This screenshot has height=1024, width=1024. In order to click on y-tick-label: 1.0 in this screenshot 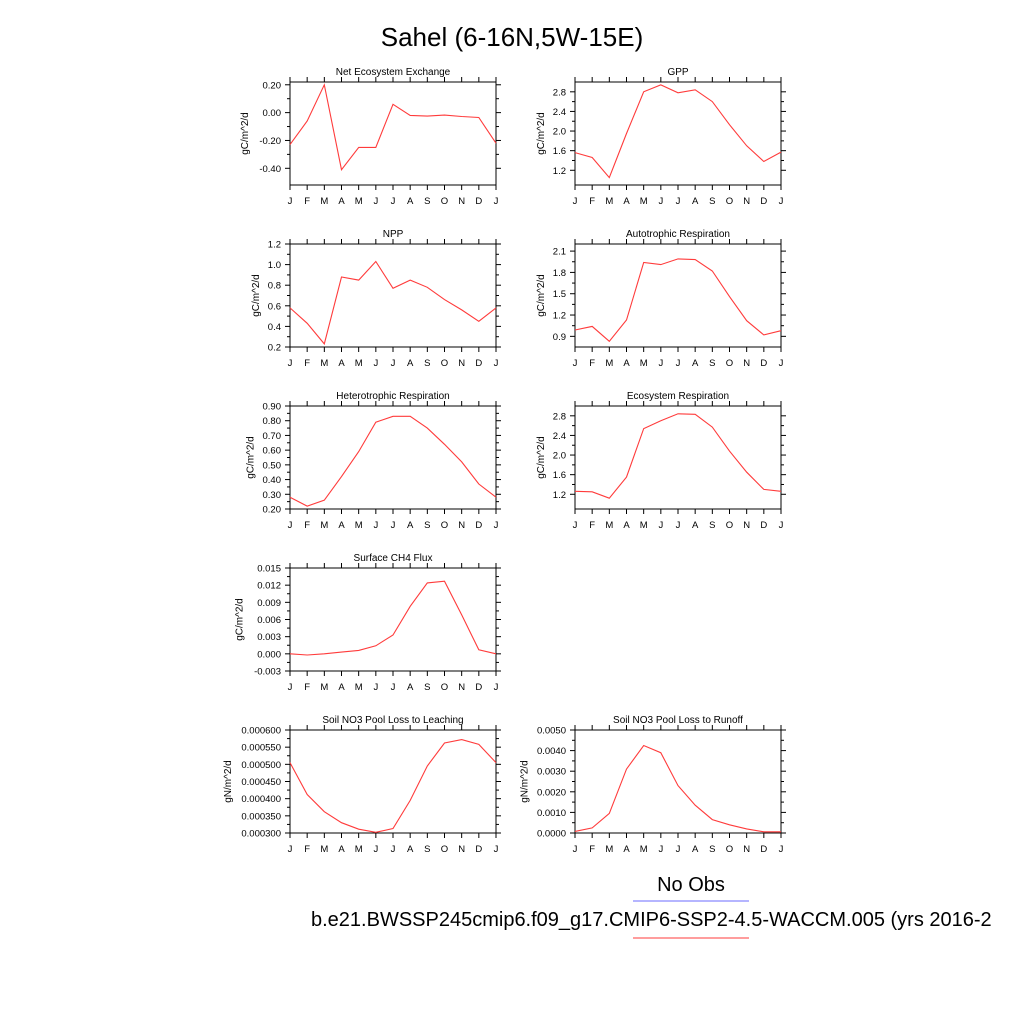, I will do `click(274, 265)`.